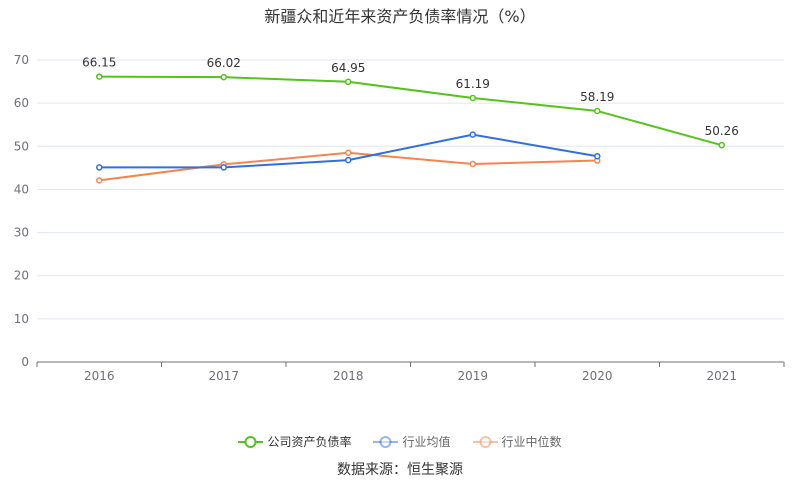  Describe the element at coordinates (473, 84) in the screenshot. I see `data-label: 61.19` at that location.